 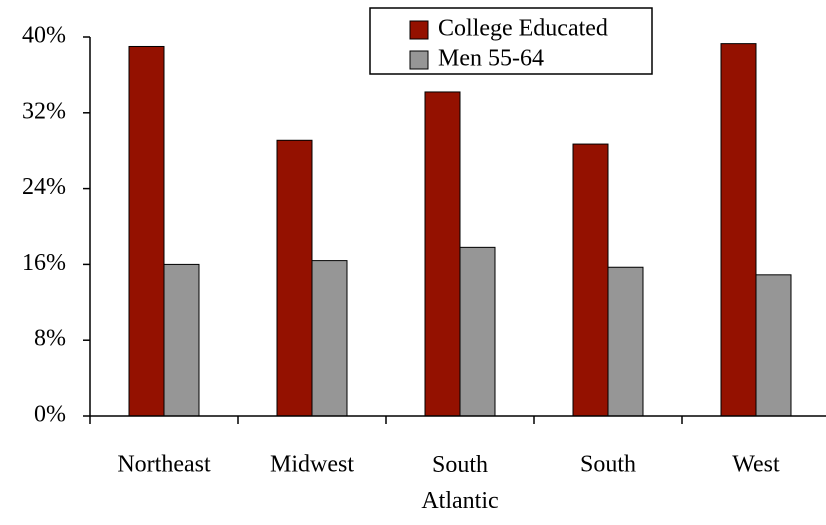 I want to click on x-tick-label: Midwest, so click(x=312, y=465).